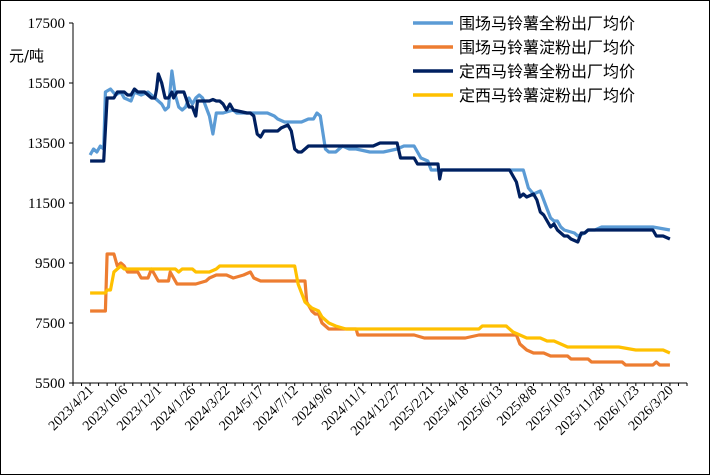 The height and width of the screenshot is (475, 710). I want to click on legend-item: 定西马铃薯全粉出厂均价, so click(524, 71).